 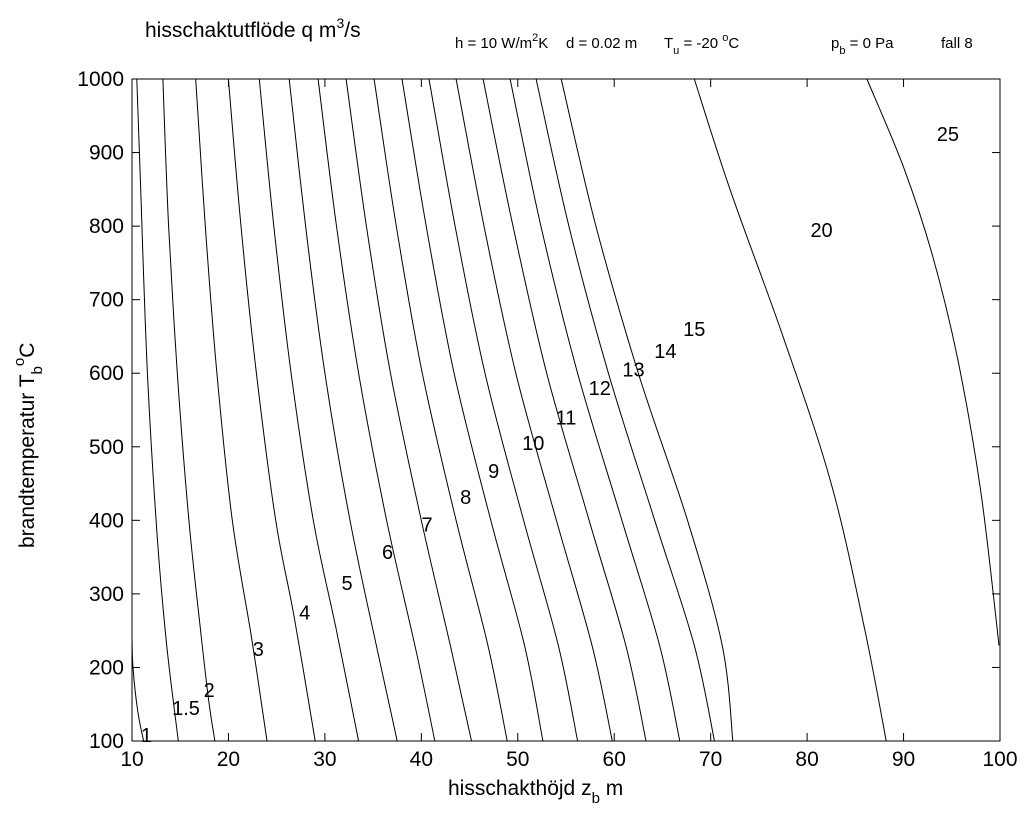 What do you see at coordinates (106, 594) in the screenshot?
I see `y-tick-label: 300` at bounding box center [106, 594].